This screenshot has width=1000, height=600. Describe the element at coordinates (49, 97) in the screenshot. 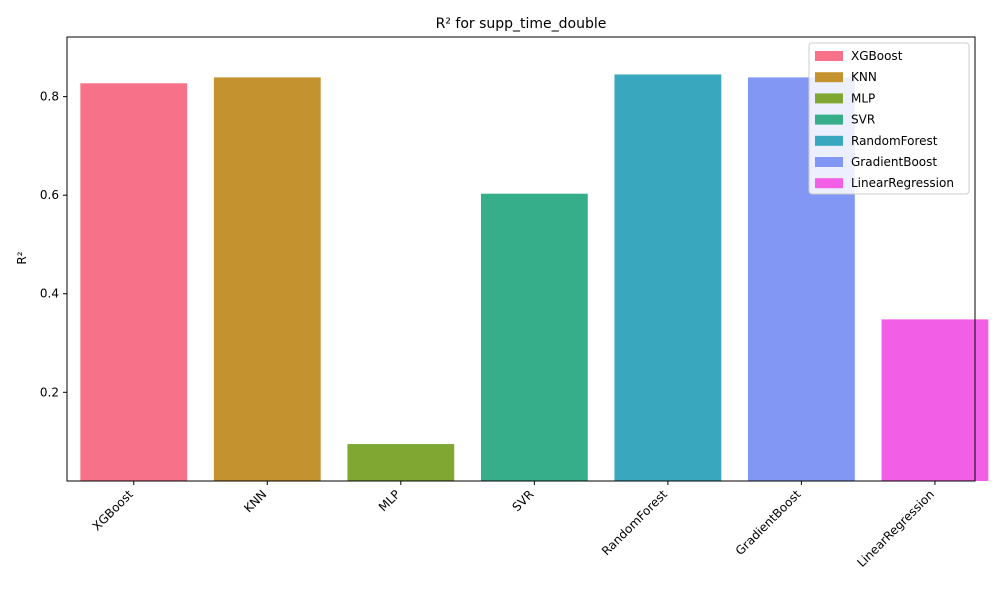

I see `y-tick-label: 0.8` at that location.